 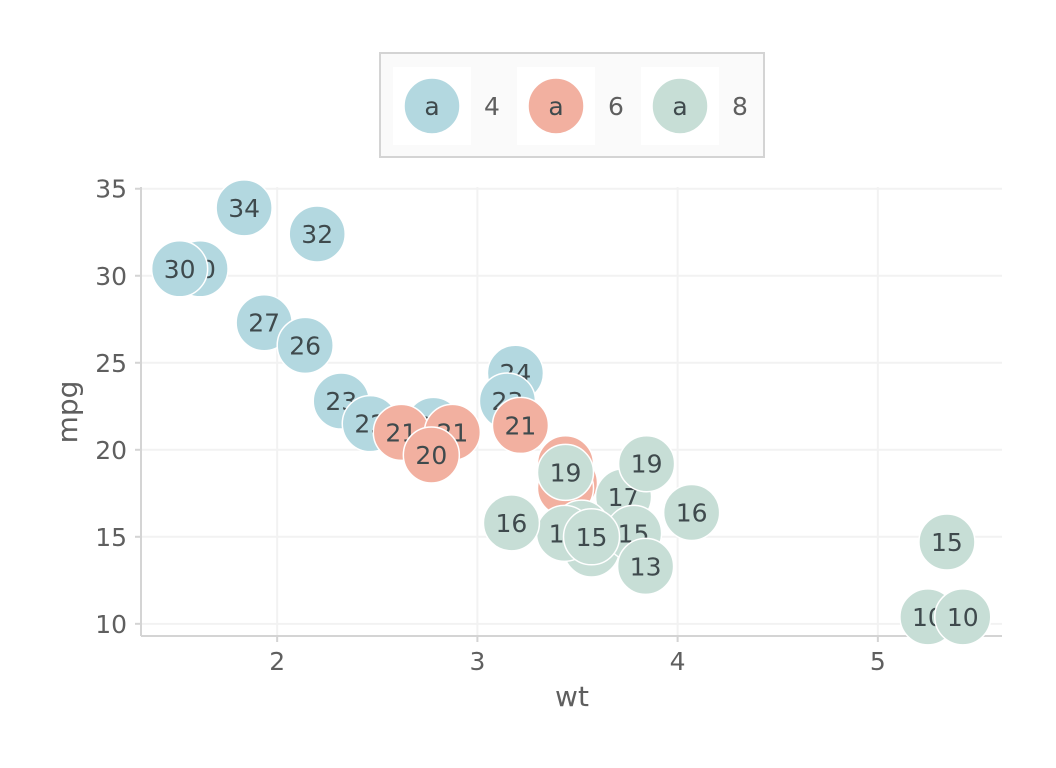 What do you see at coordinates (678, 661) in the screenshot?
I see `x-tick-label: 4` at bounding box center [678, 661].